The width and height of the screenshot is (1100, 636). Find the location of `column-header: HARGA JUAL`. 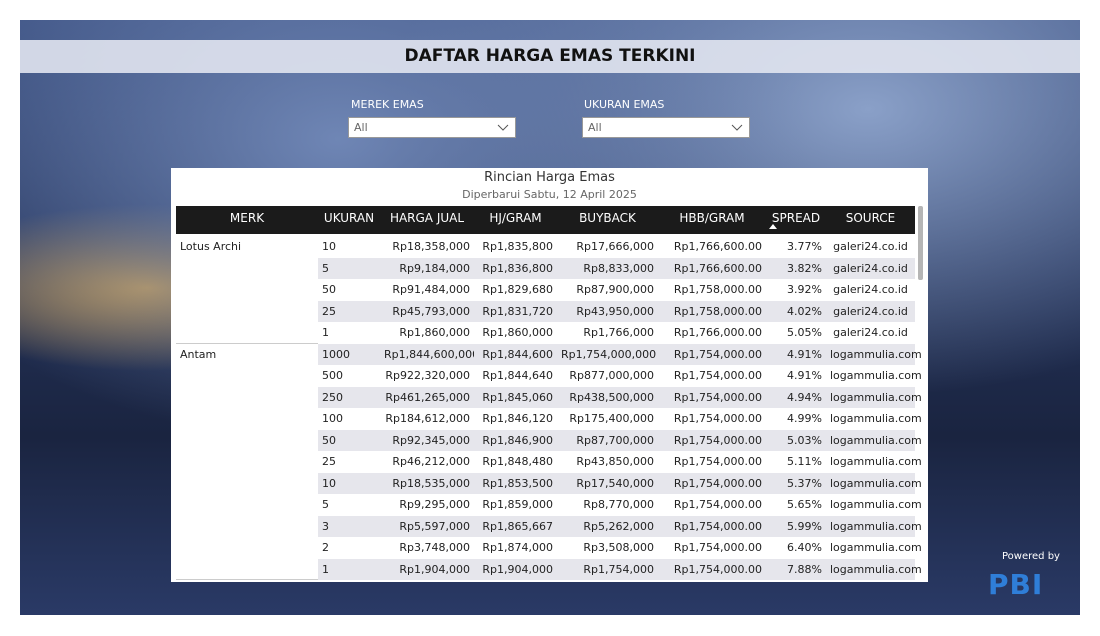

column-header: HARGA JUAL is located at coordinates (427, 220).